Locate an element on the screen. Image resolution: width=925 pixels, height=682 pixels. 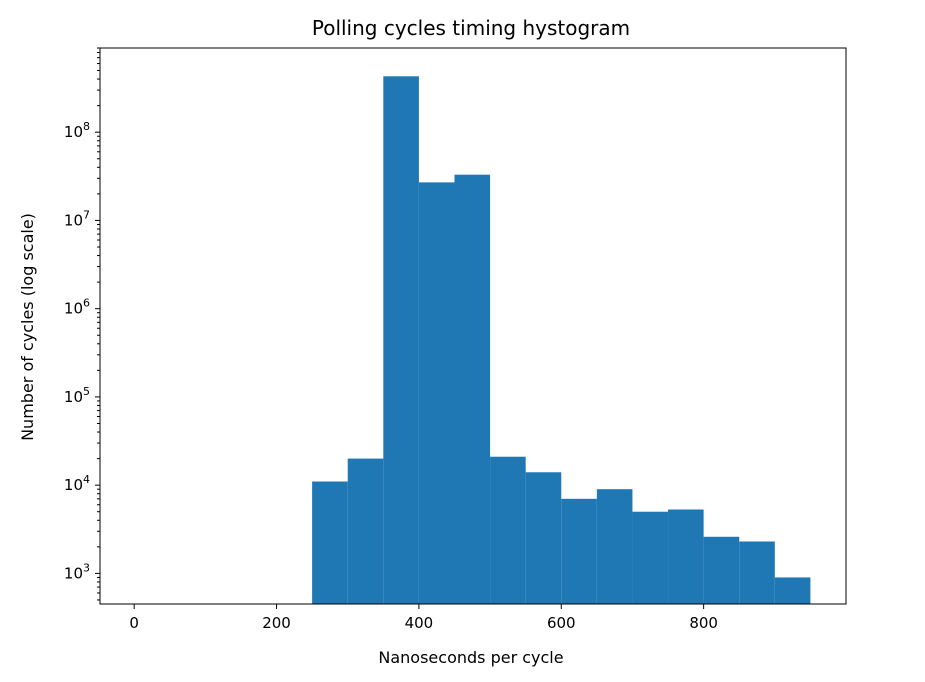
y-axis-ticks: 10³ 10⁴ 10⁵ 10⁶ 10⁷ 10⁸ is located at coordinates (82, 324).